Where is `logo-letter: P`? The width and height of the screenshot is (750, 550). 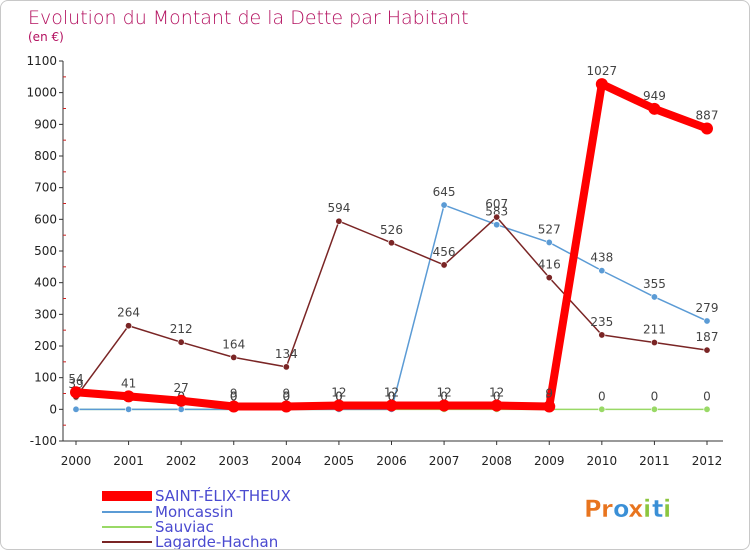 logo-letter: P is located at coordinates (593, 509).